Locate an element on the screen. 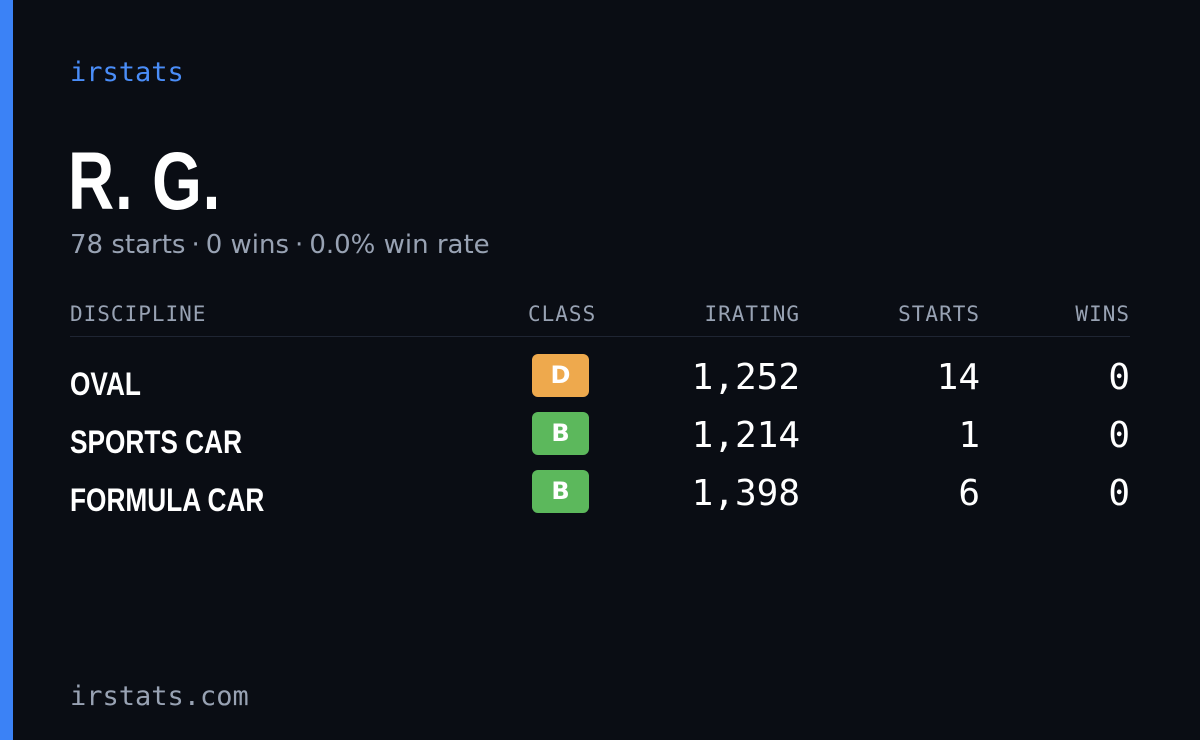 This screenshot has width=1200, height=740. row-irating: 1,214 is located at coordinates (745, 435).